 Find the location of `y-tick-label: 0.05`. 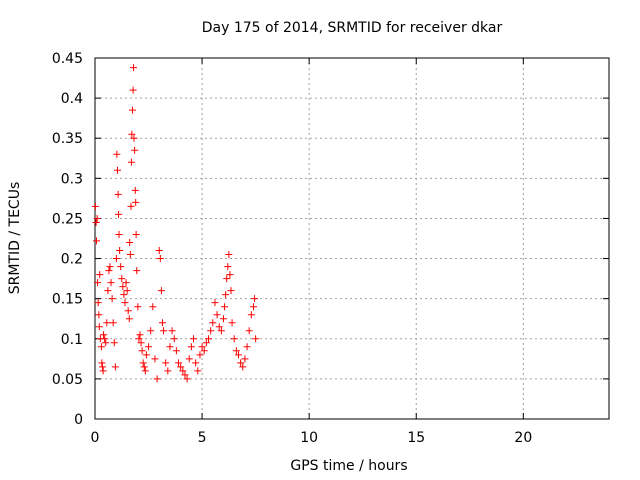

y-tick-label: 0.05 is located at coordinates (67, 380).